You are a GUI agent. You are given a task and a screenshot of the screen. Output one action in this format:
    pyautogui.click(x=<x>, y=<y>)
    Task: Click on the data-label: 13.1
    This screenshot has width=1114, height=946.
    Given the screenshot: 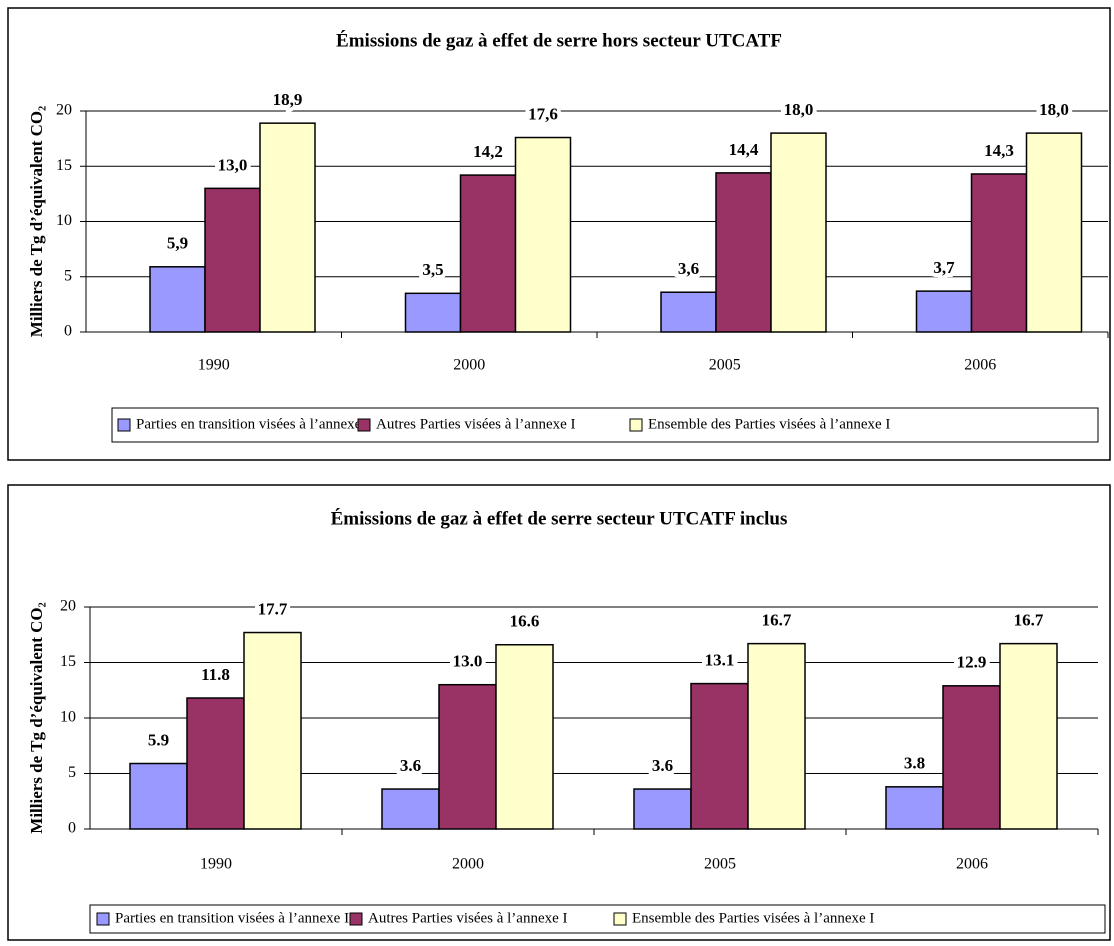 What is the action you would take?
    pyautogui.click(x=720, y=659)
    